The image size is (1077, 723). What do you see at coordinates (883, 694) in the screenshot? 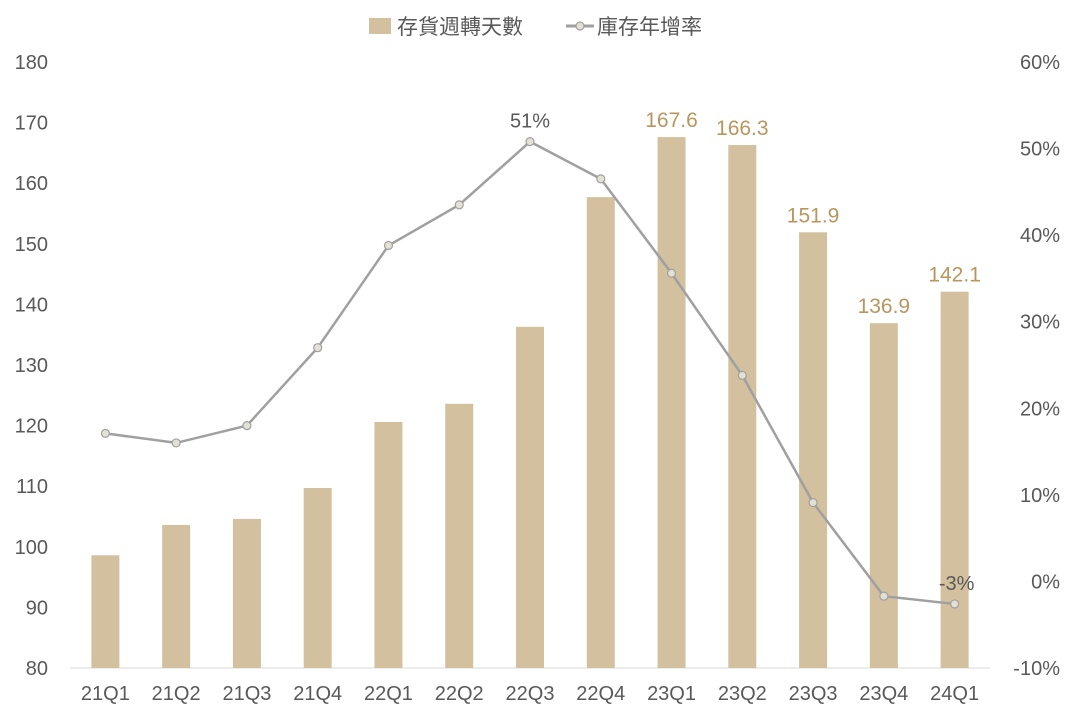
I see `x-tick-label: 23Q4` at bounding box center [883, 694].